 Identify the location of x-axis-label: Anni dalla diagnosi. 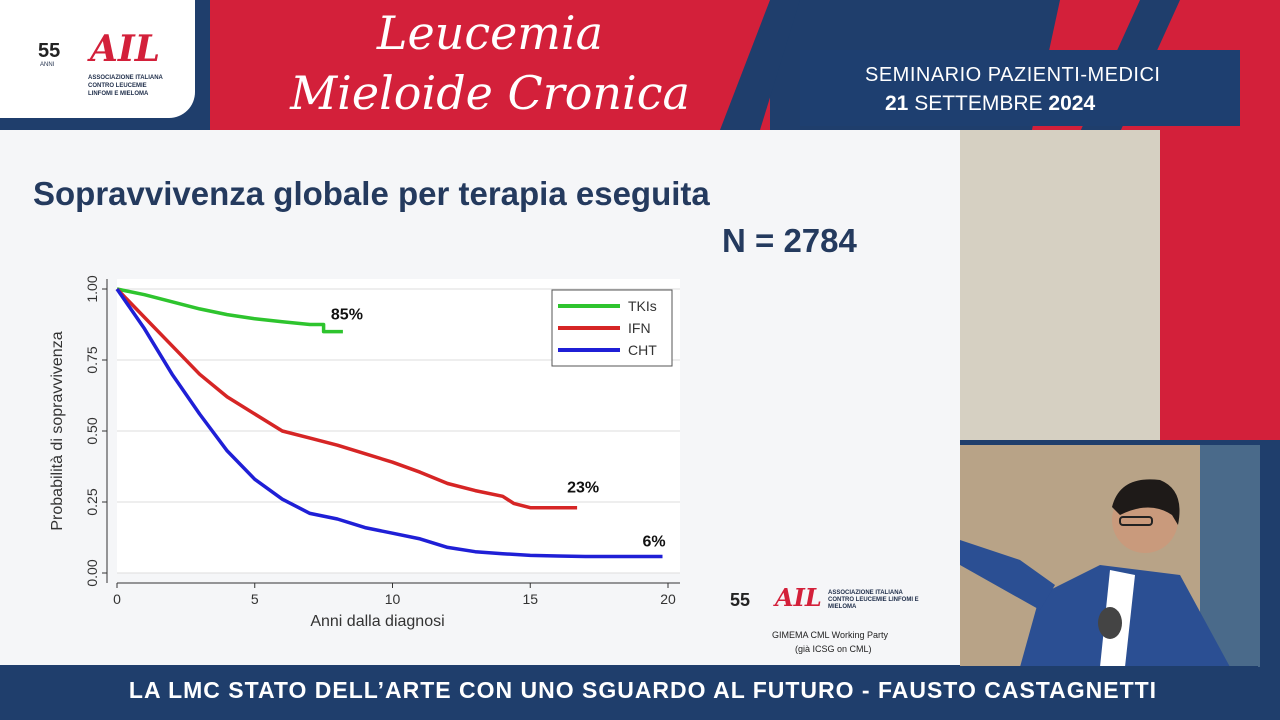
(377, 621).